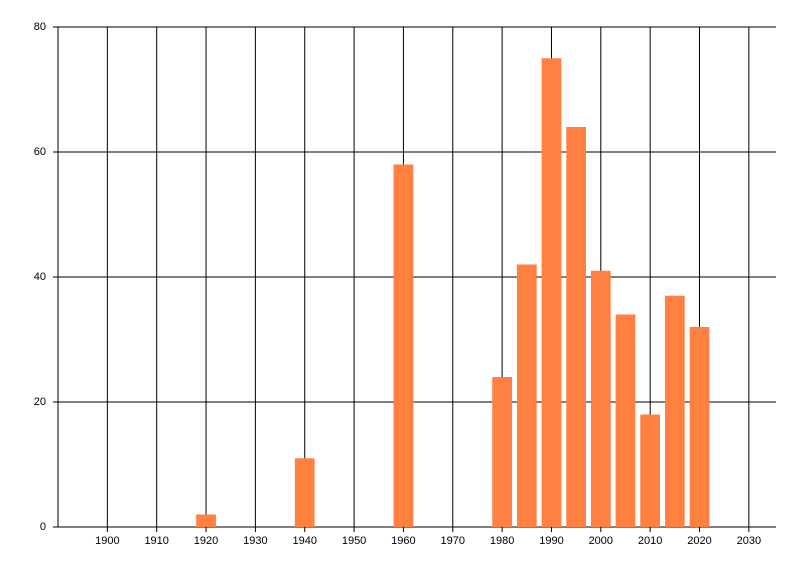 The width and height of the screenshot is (800, 576). Describe the element at coordinates (699, 541) in the screenshot. I see `x-tick-label: 2020` at that location.